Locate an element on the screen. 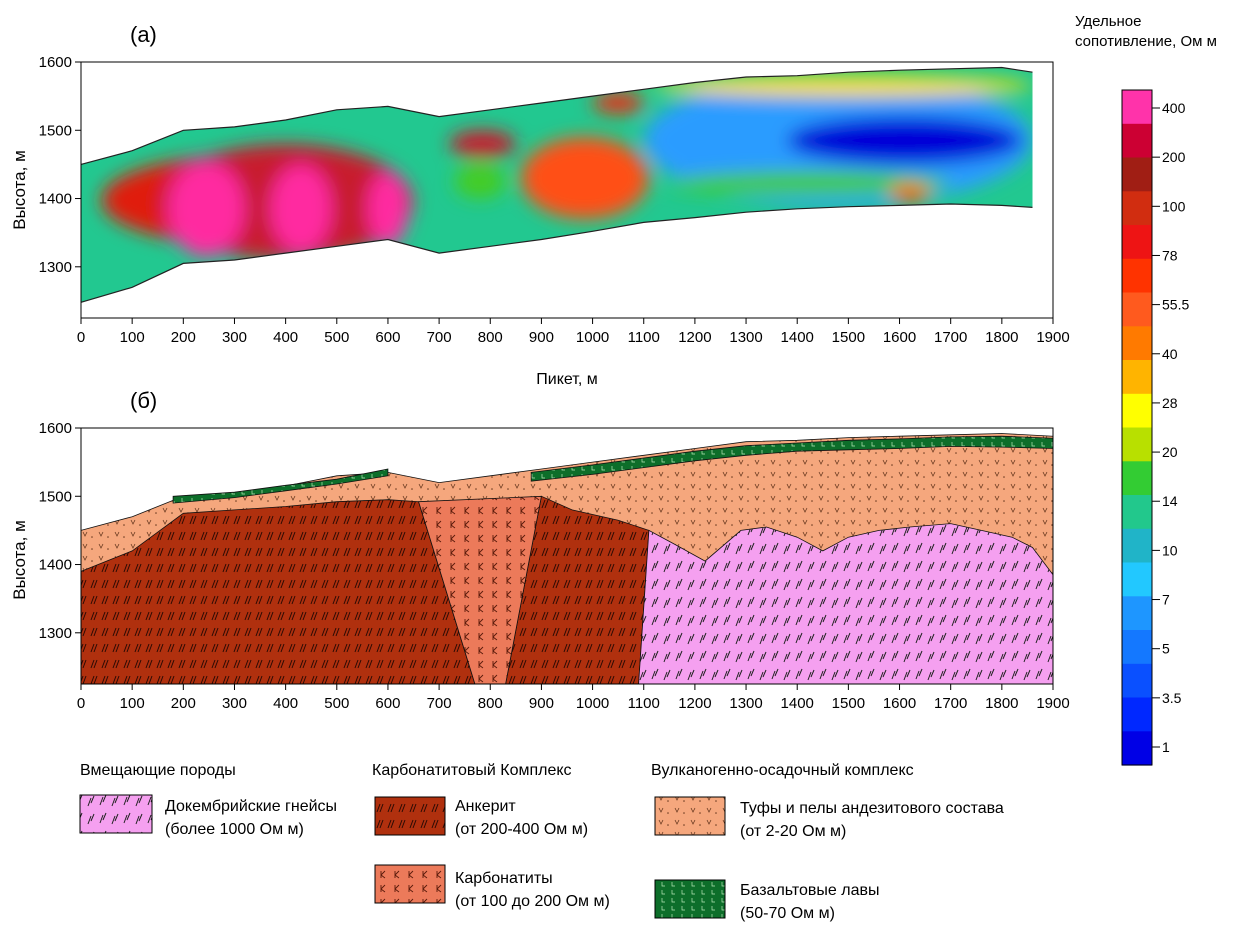  panel-b-label: (б) is located at coordinates (143, 400).